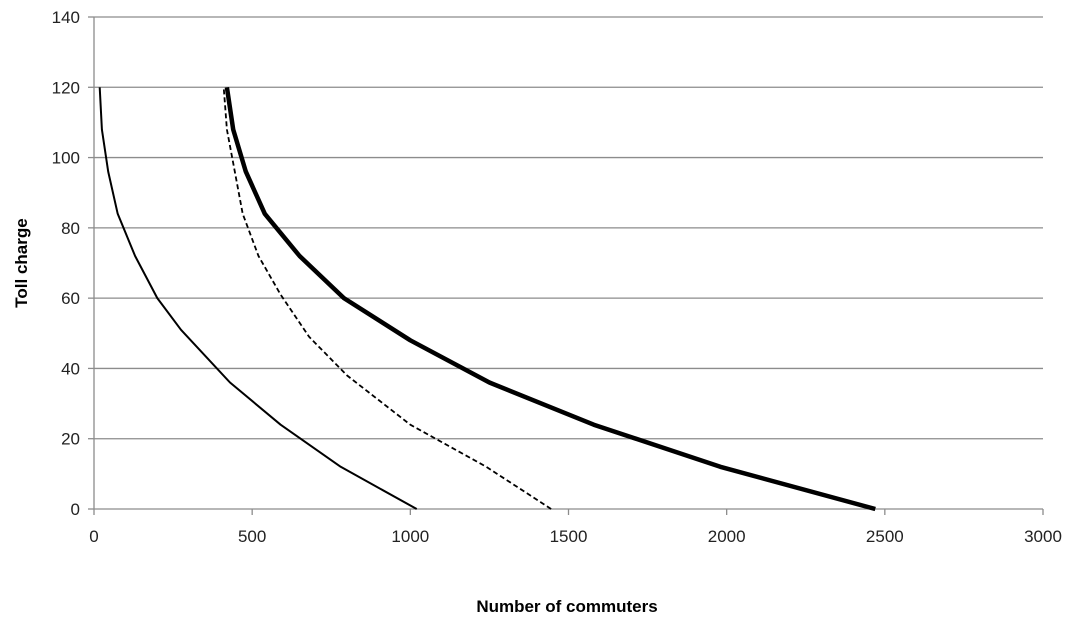  I want to click on y-tick-label-20: 20, so click(70, 439).